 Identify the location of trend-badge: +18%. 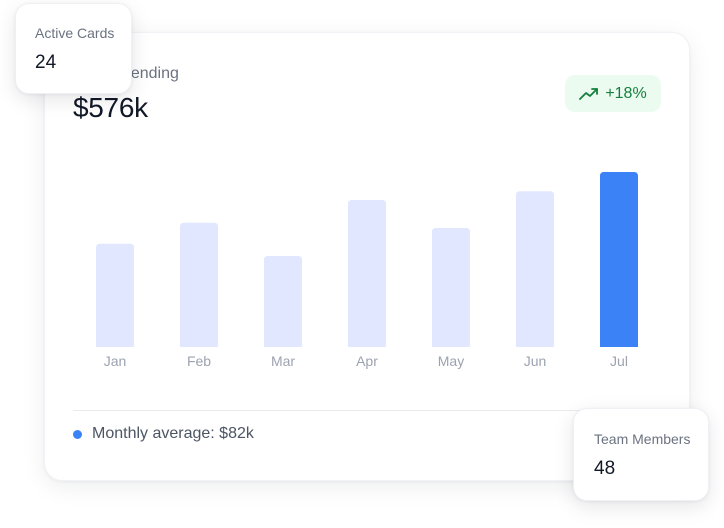
(613, 93).